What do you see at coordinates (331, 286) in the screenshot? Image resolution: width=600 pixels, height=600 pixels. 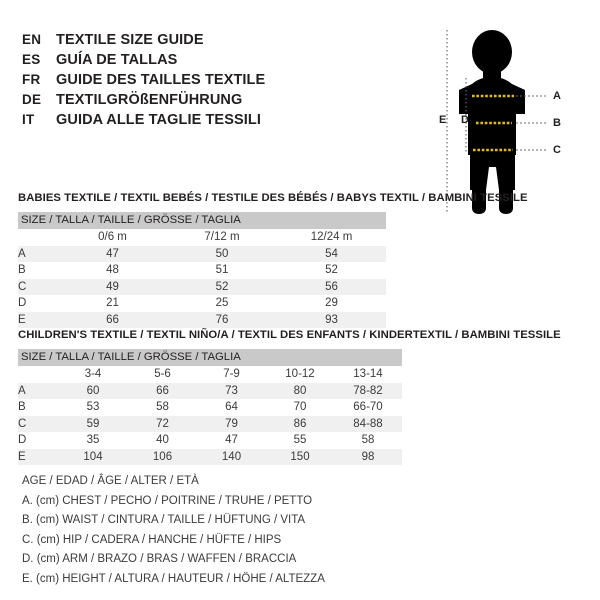 I see `babies-cell-c-2: 56` at bounding box center [331, 286].